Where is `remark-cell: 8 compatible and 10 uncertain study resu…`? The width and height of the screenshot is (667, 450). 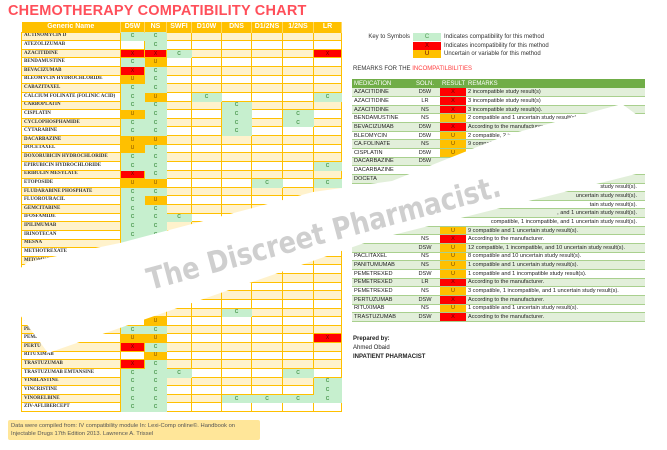
remark-cell: 8 compatible and 10 uncertain study resu… is located at coordinates (555, 257).